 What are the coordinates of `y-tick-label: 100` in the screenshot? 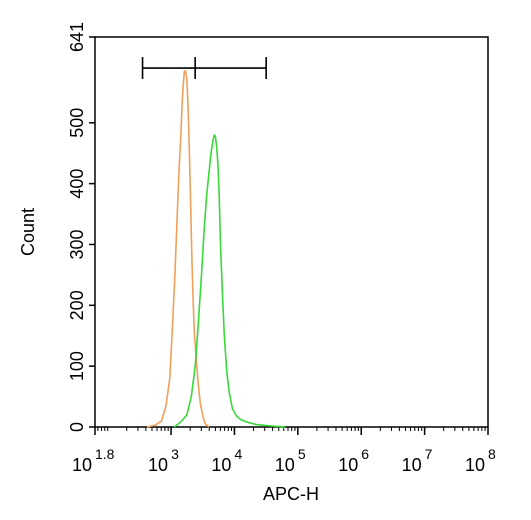 It's located at (77, 366).